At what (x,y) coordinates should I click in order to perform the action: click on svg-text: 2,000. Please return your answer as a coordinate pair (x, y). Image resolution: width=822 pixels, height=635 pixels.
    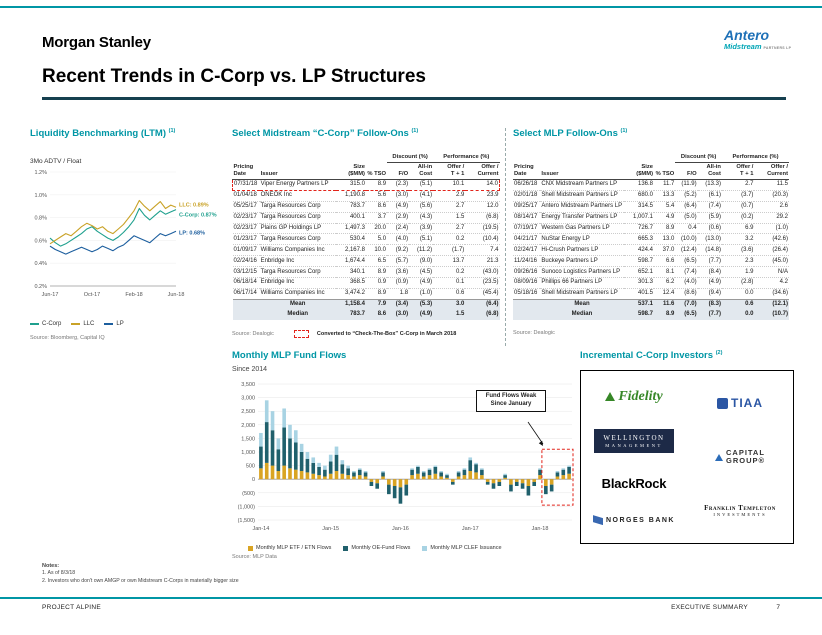
    Looking at the image, I should click on (248, 426).